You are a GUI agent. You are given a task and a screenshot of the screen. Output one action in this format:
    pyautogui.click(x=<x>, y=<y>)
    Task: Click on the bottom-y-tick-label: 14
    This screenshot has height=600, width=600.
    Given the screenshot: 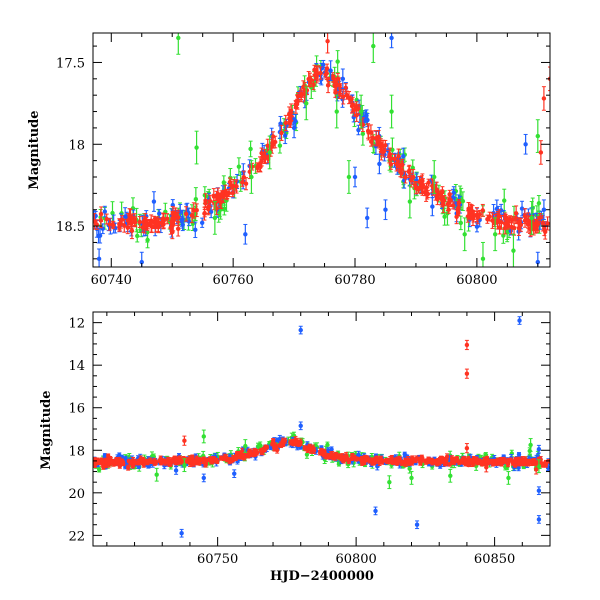 What is the action you would take?
    pyautogui.click(x=76, y=366)
    